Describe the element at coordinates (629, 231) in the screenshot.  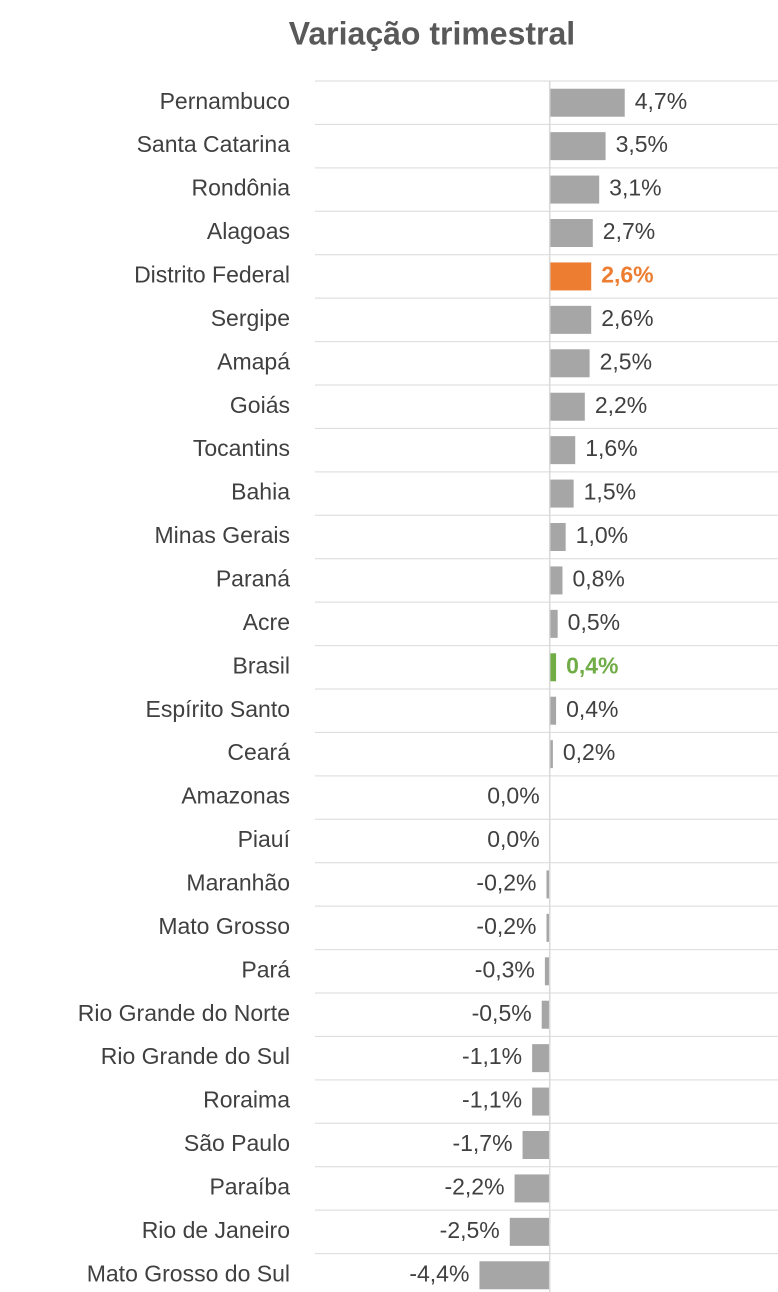
I see `data-label: 2,7%` at that location.